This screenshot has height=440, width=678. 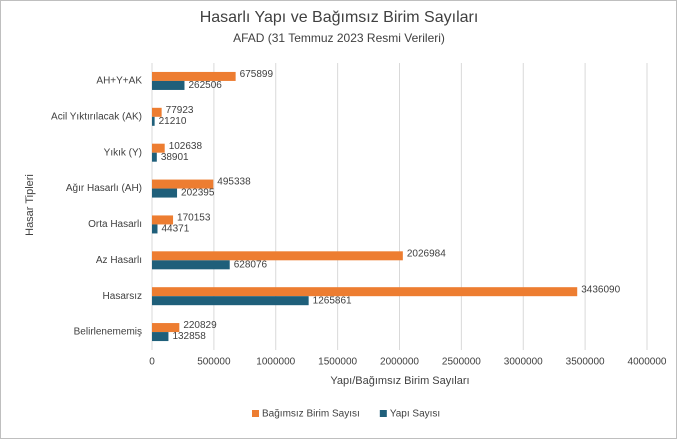 I want to click on y-tick-label: Acil Yıktırılacak (AK), so click(x=96, y=116).